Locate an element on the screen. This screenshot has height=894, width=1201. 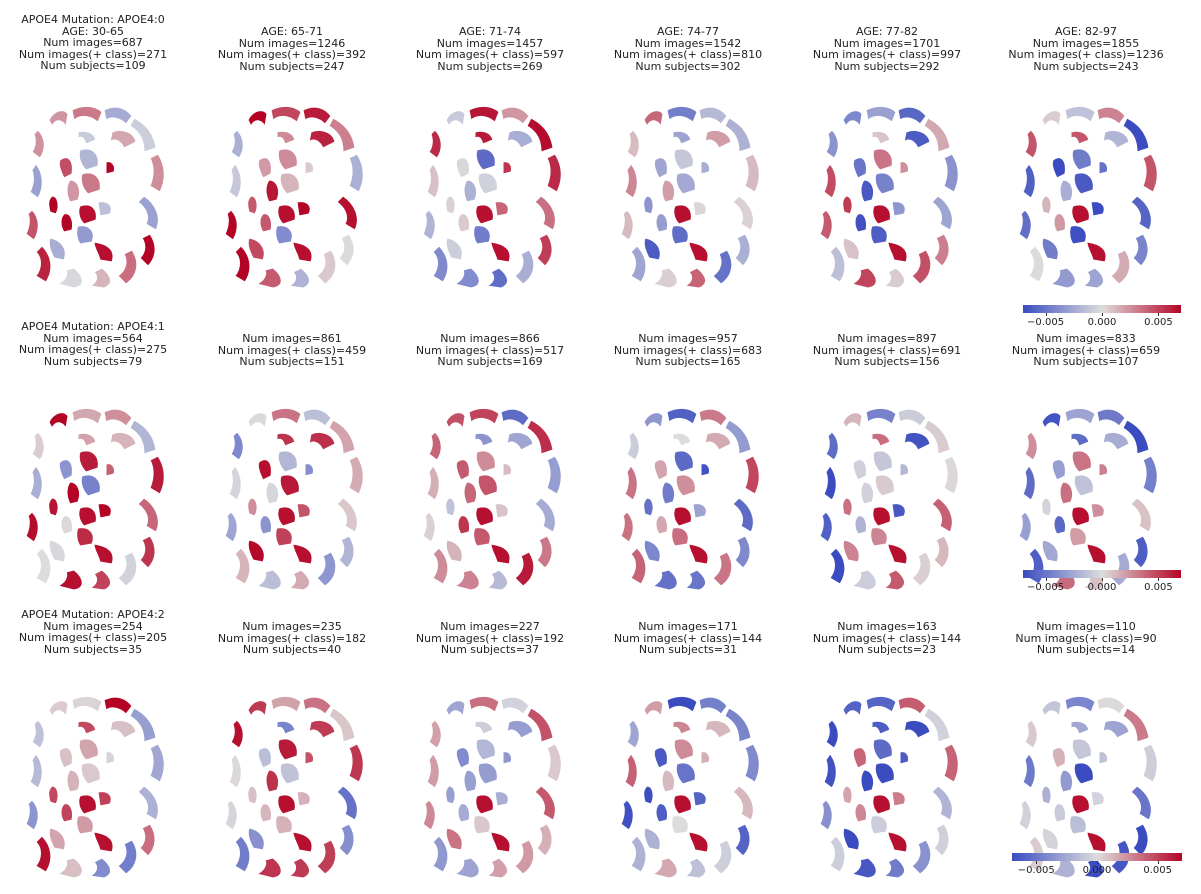
panel-title-line: Num subjects=14 is located at coordinates (1086, 650).